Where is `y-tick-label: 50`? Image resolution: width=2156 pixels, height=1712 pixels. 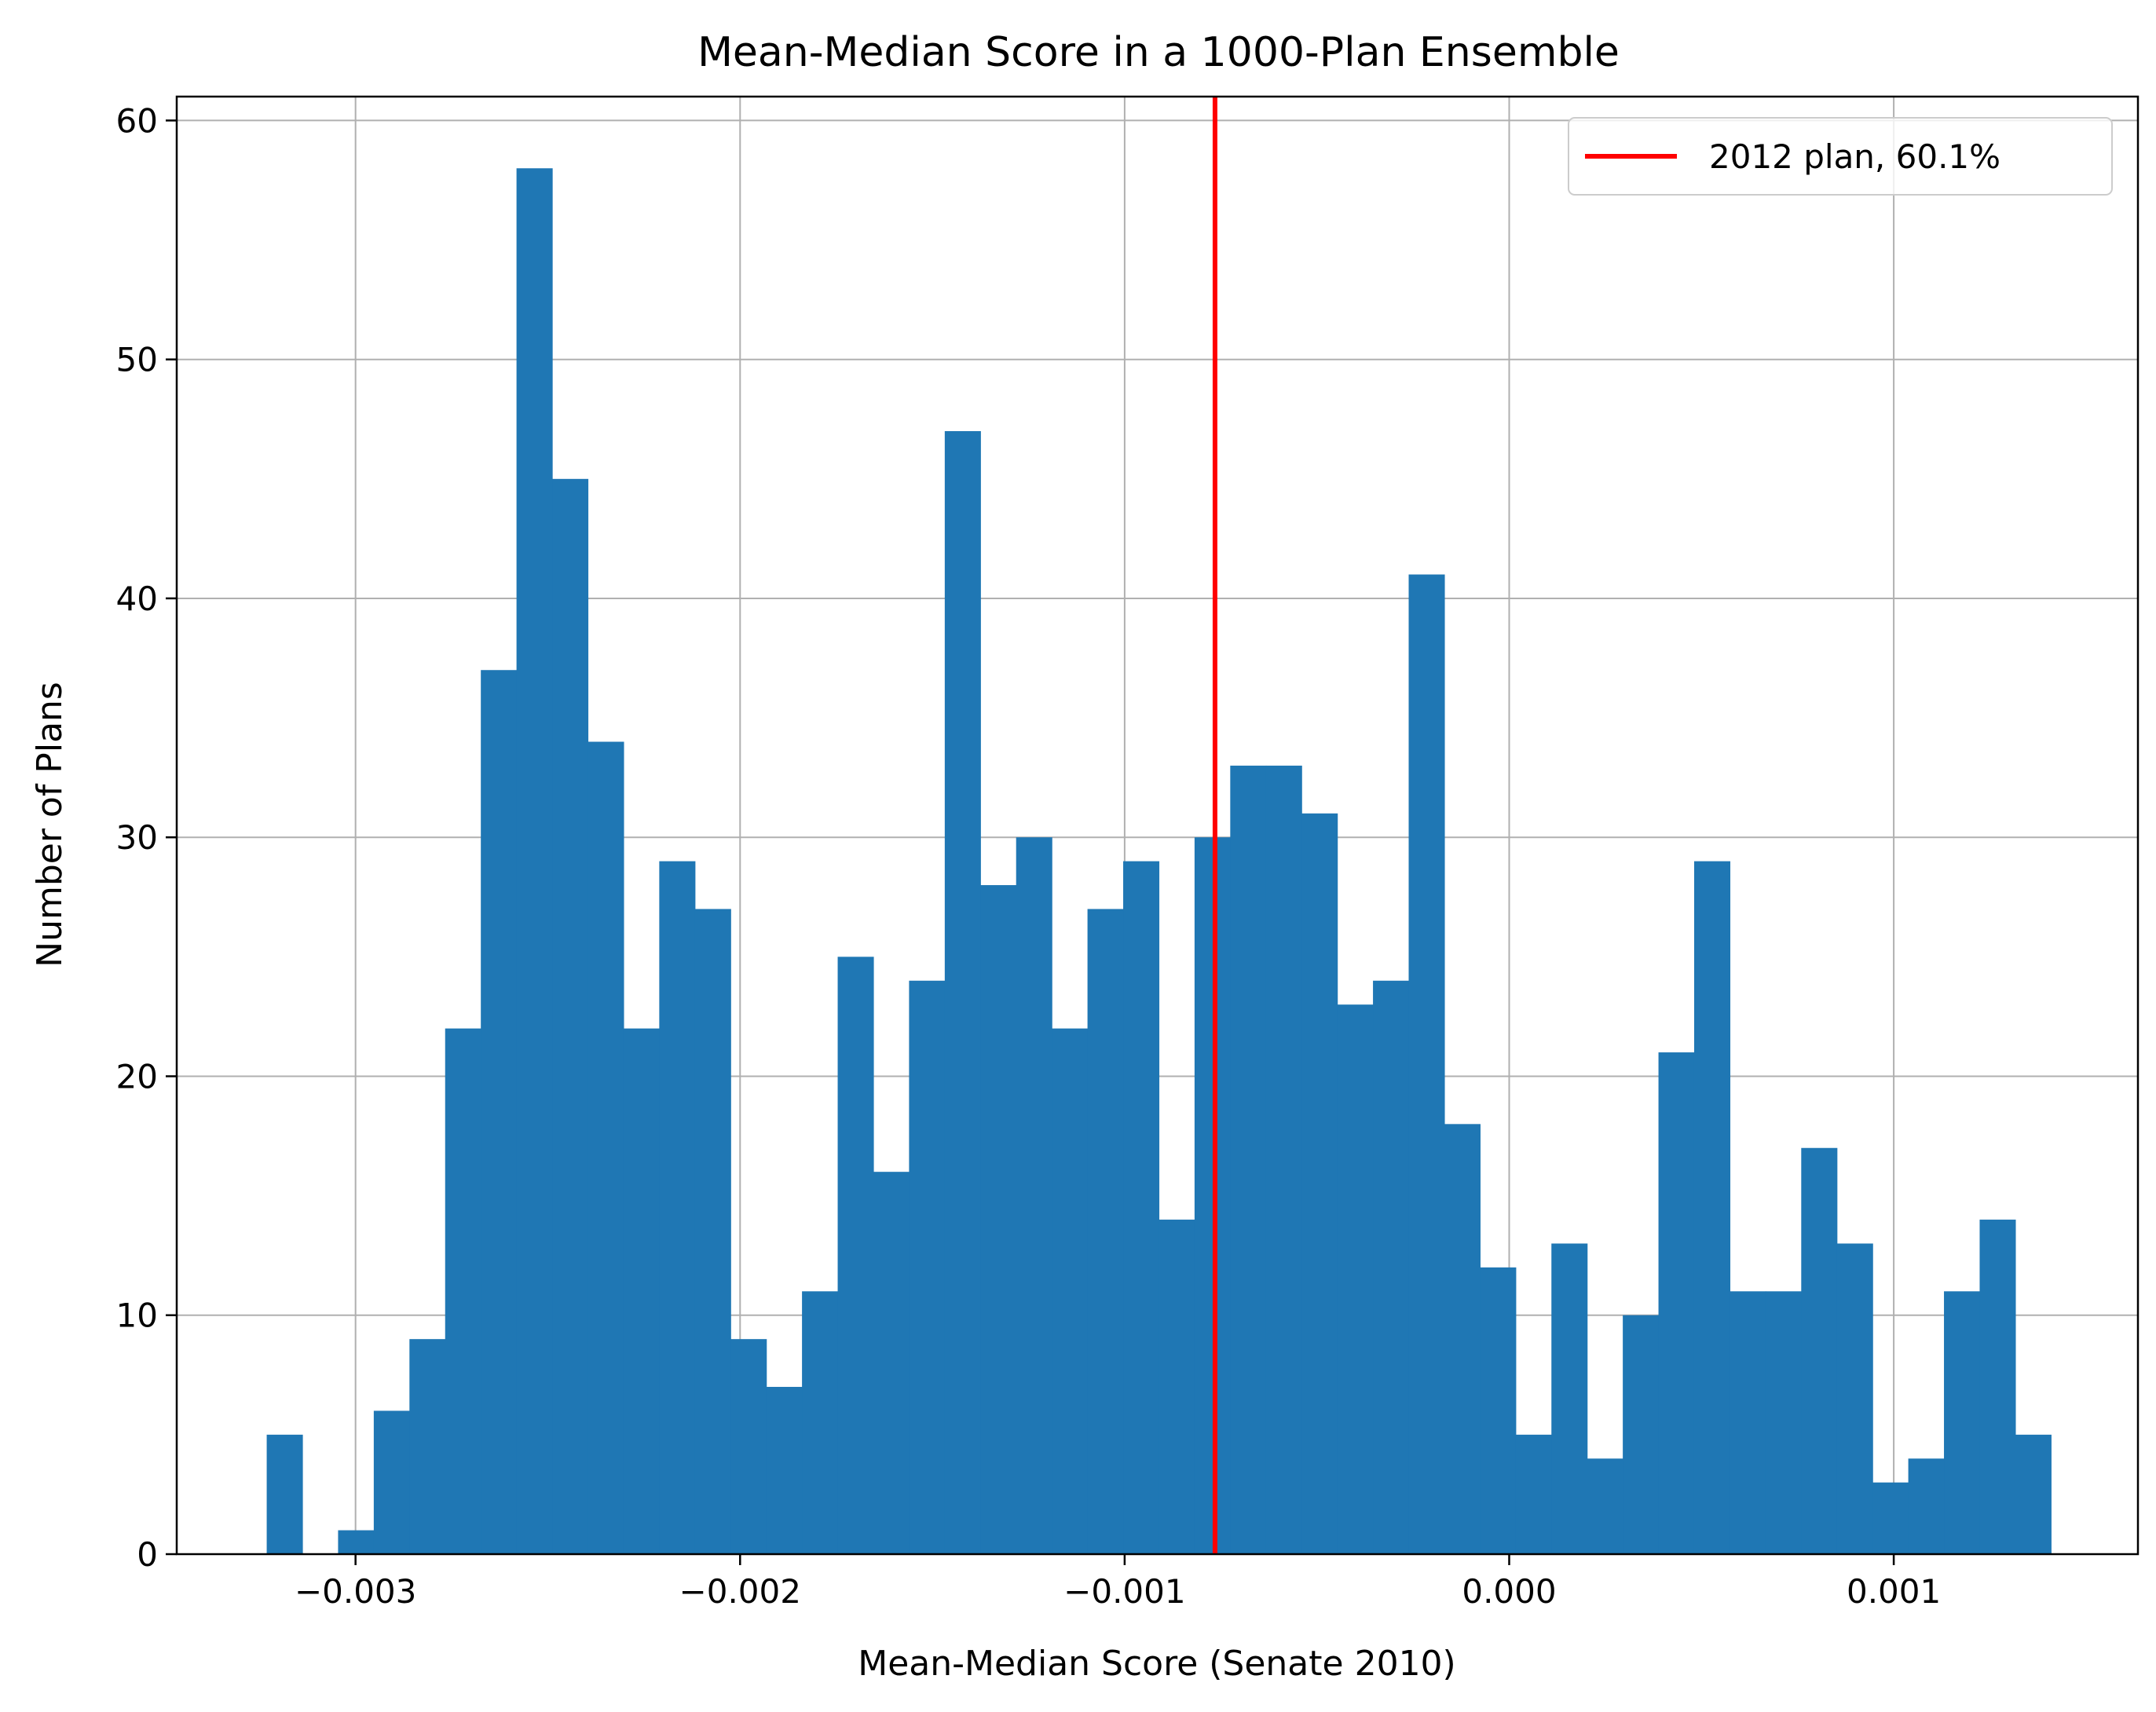 y-tick-label: 50 is located at coordinates (137, 360).